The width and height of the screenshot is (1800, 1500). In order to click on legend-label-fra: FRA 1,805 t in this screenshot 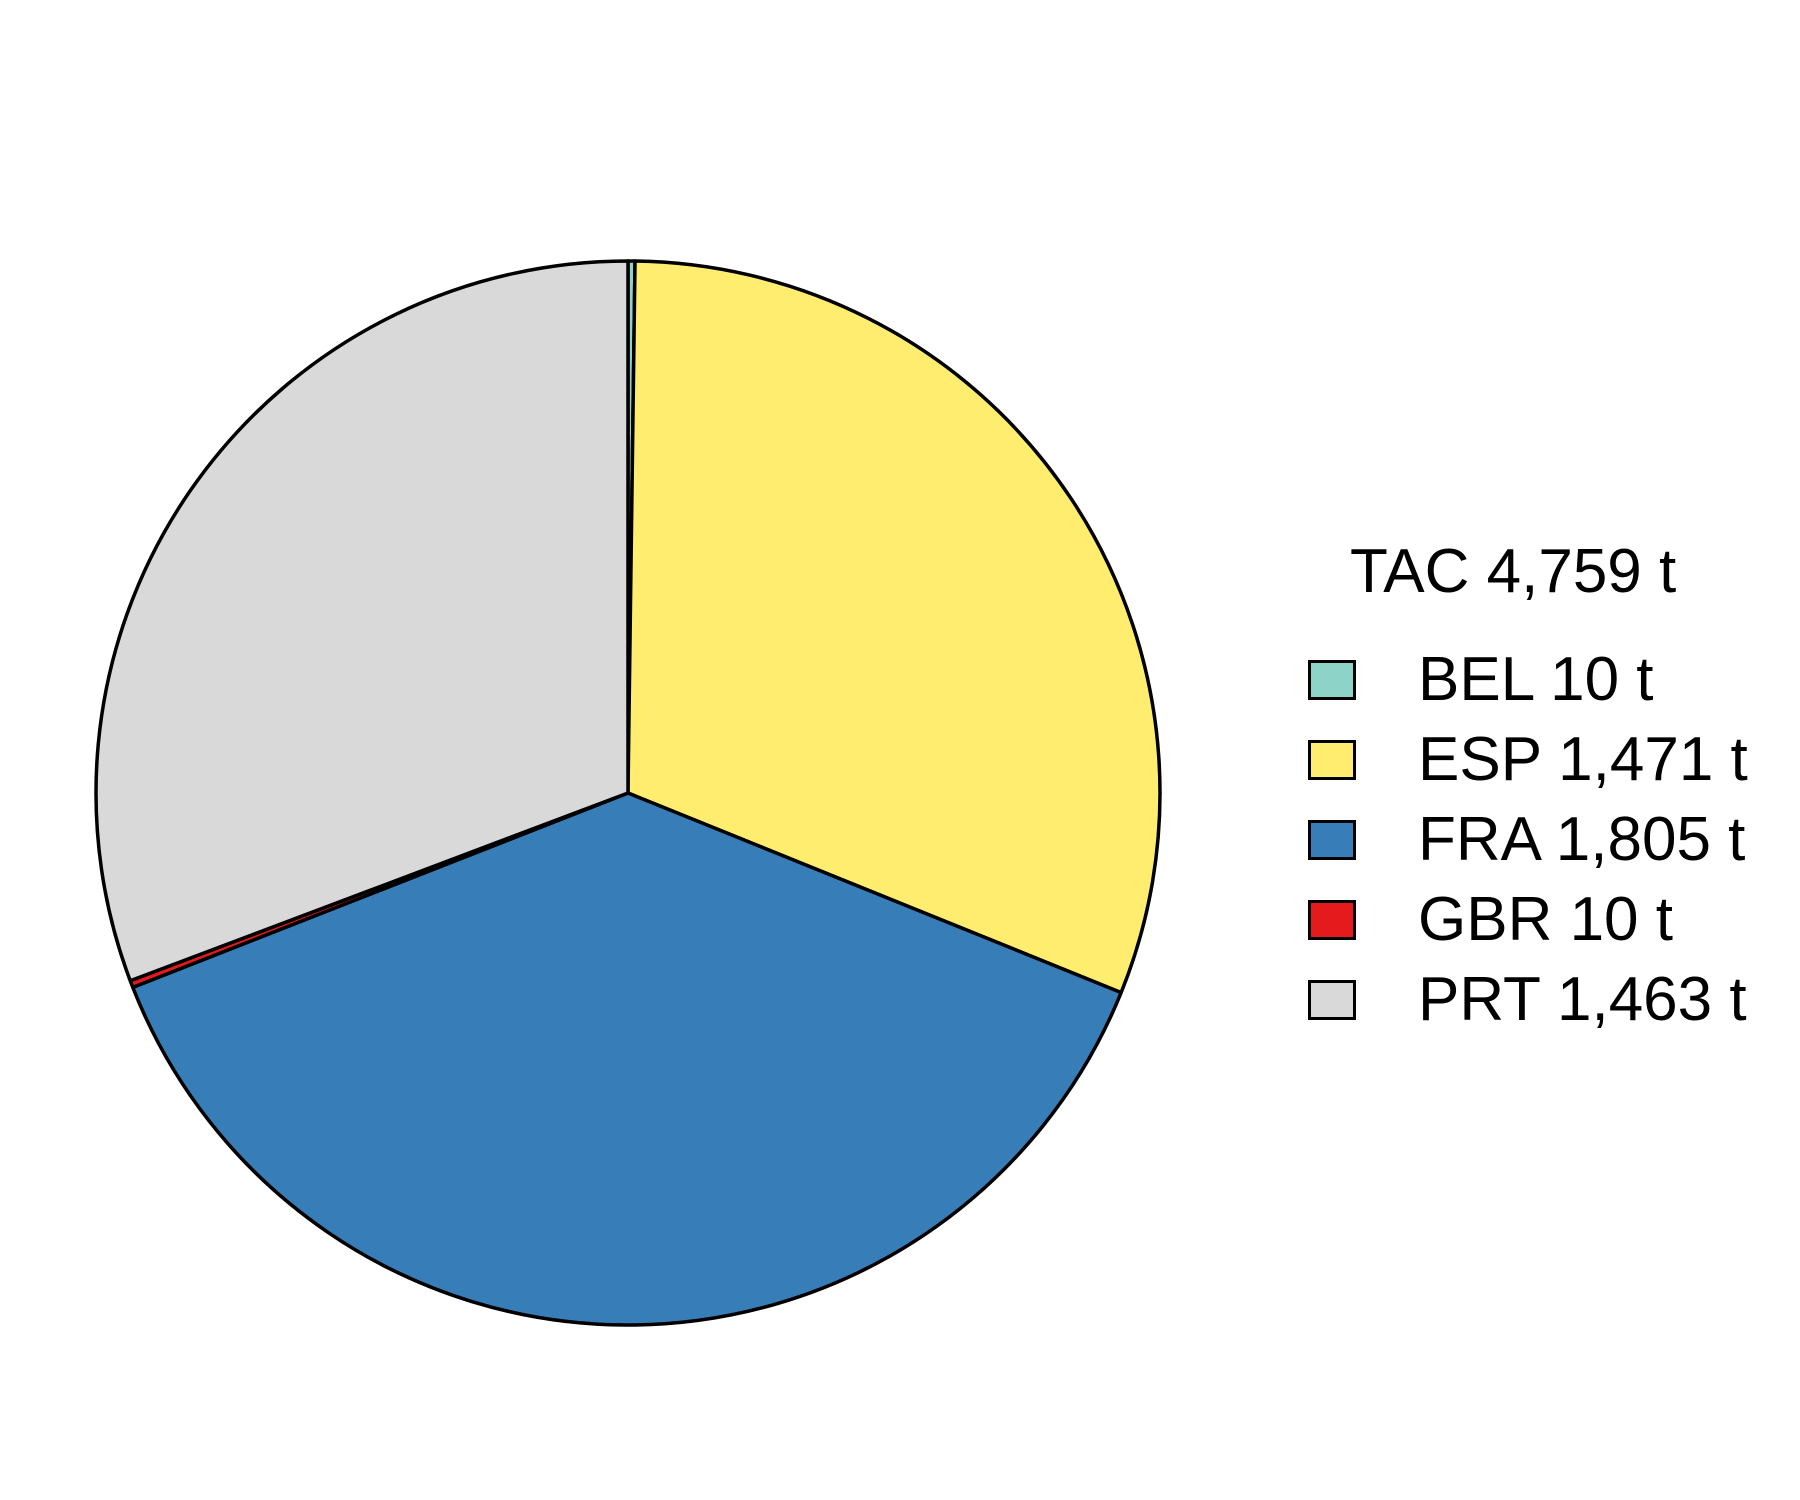, I will do `click(1582, 839)`.